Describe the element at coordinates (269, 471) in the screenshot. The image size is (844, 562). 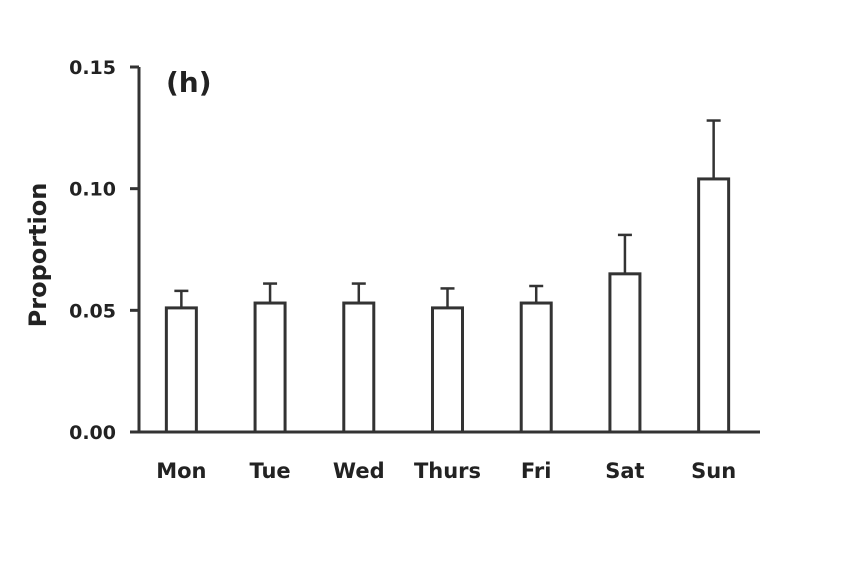
I see `x-tick-label: Tue` at that location.